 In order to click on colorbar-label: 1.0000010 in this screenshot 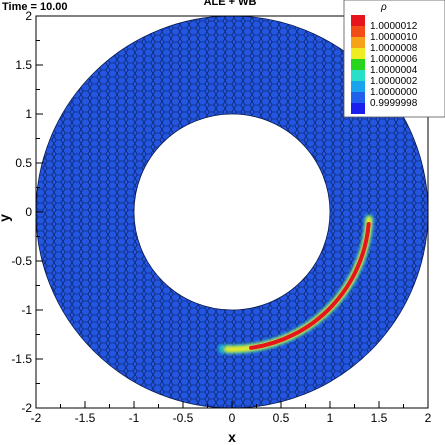, I will do `click(394, 37)`.